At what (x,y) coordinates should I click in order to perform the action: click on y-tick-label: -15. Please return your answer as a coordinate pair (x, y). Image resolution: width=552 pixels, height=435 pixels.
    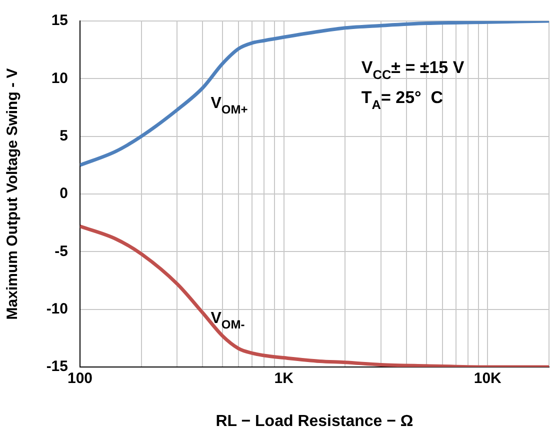
    Looking at the image, I should click on (57, 367).